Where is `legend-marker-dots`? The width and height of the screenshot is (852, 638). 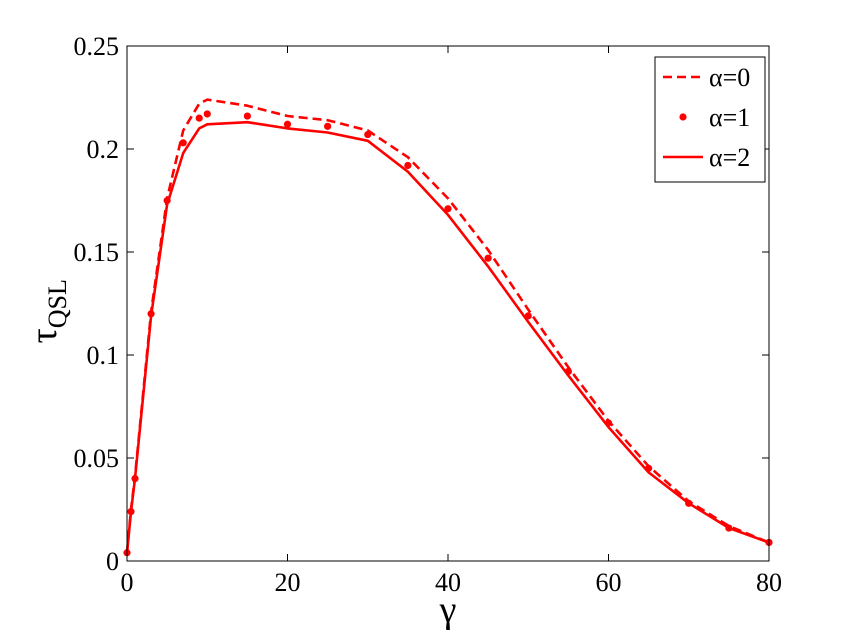
legend-marker-dots is located at coordinates (683, 117).